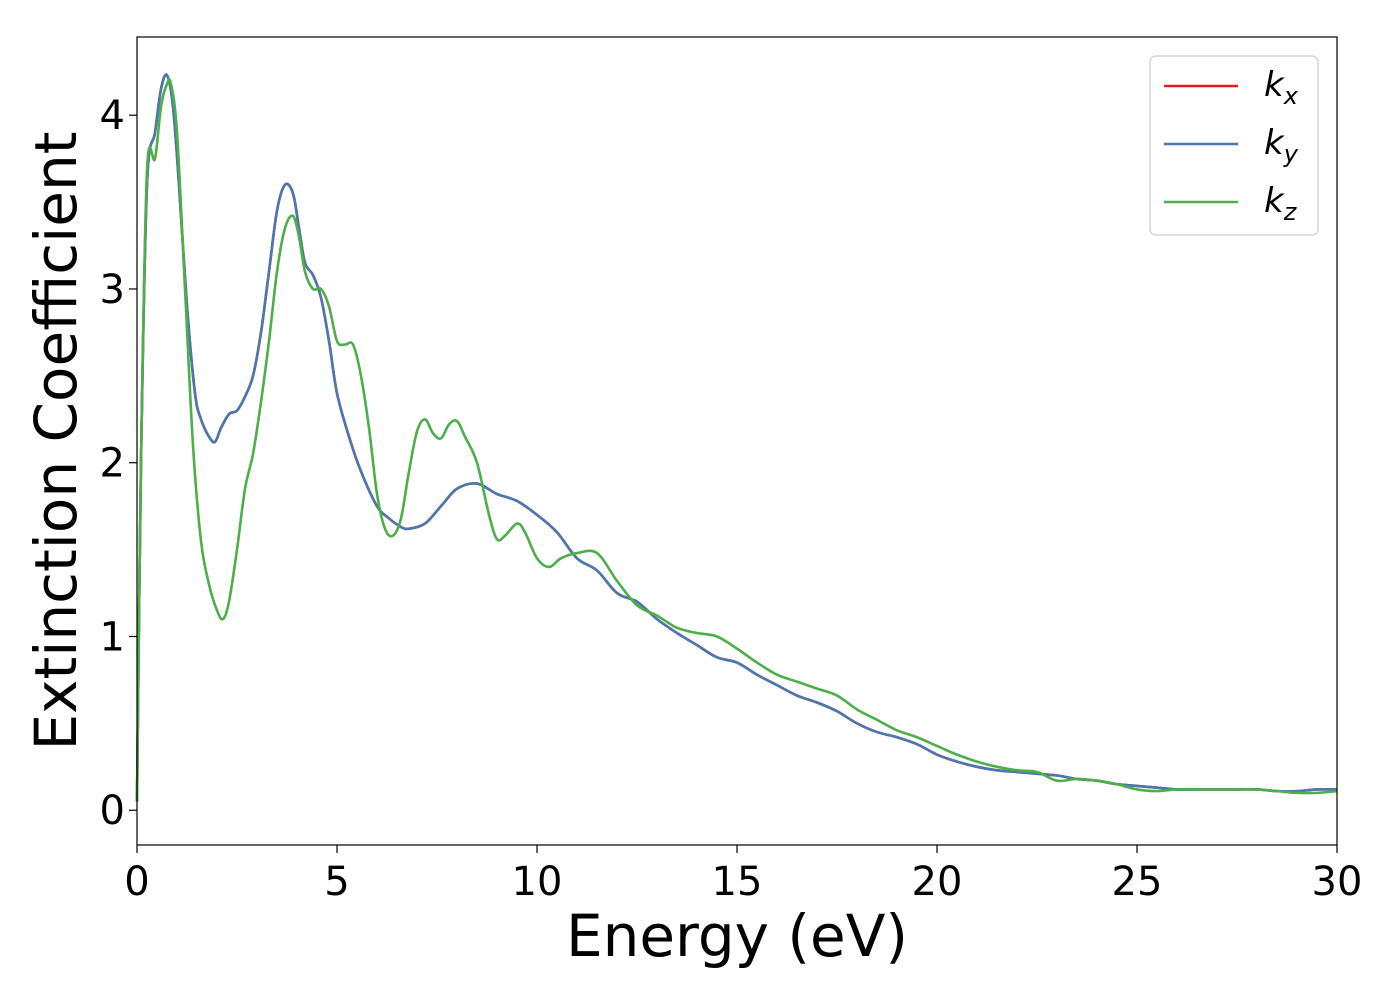  I want to click on x-axis-title: Energy (eV), so click(737, 936).